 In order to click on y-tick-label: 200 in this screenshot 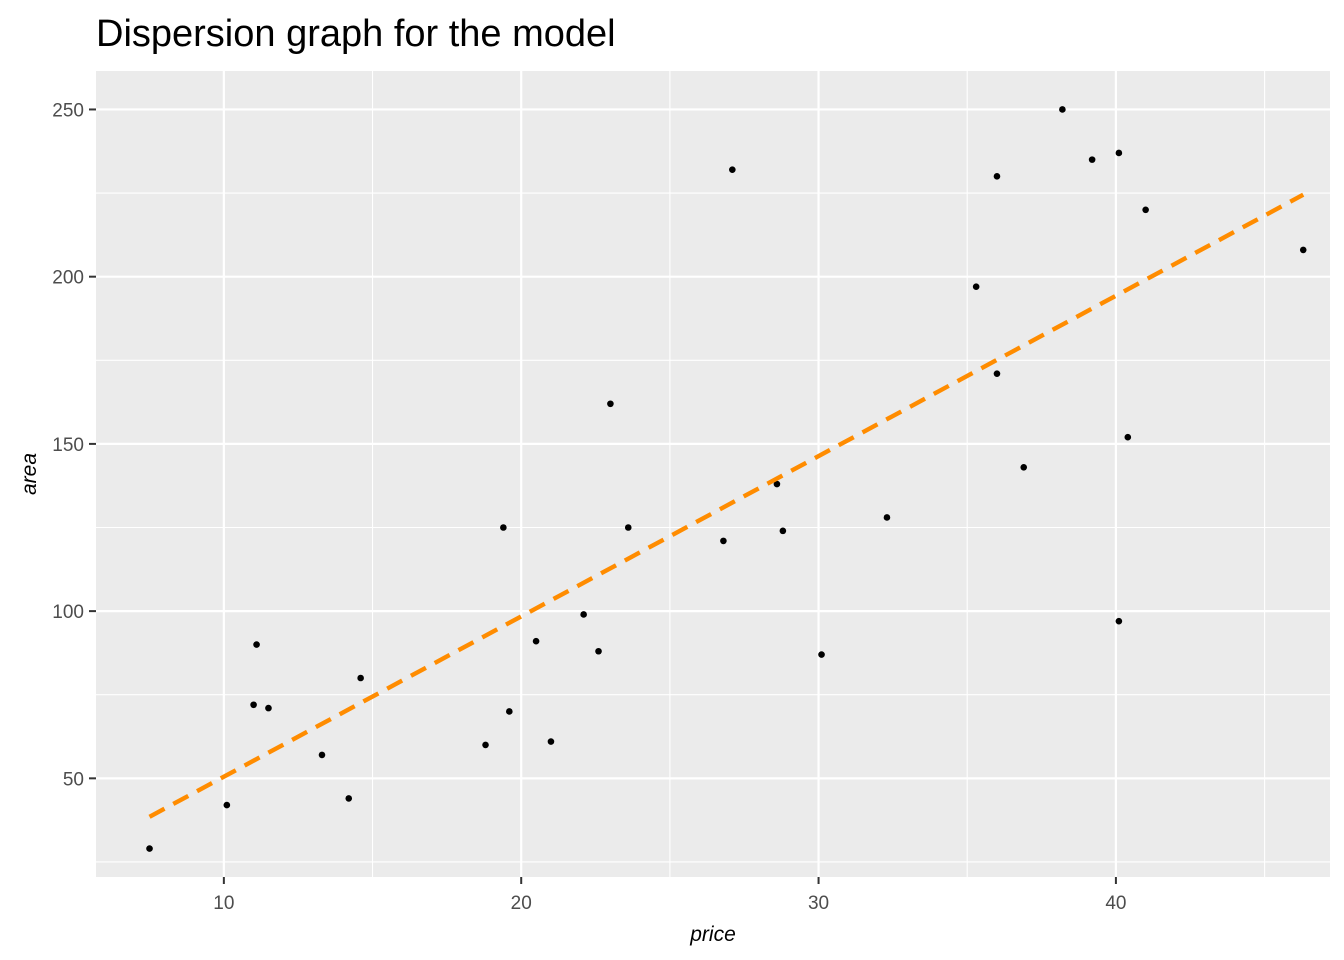, I will do `click(68, 278)`.